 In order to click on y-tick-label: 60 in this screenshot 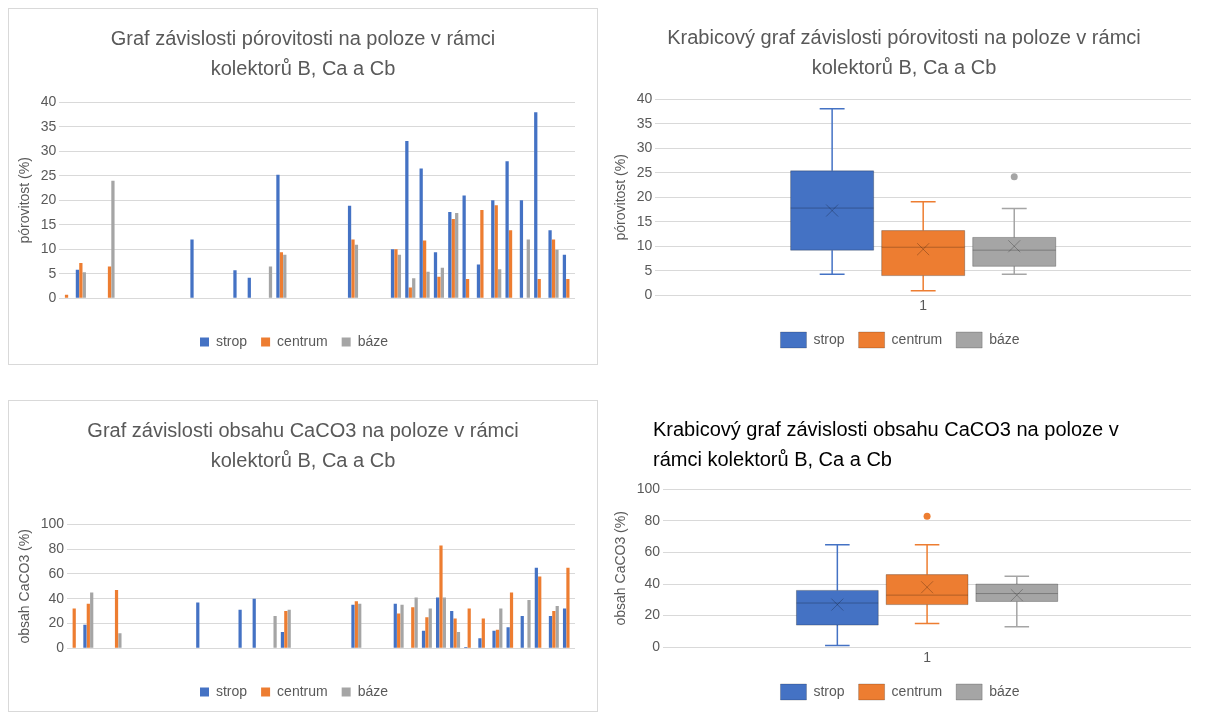, I will do `click(652, 551)`.